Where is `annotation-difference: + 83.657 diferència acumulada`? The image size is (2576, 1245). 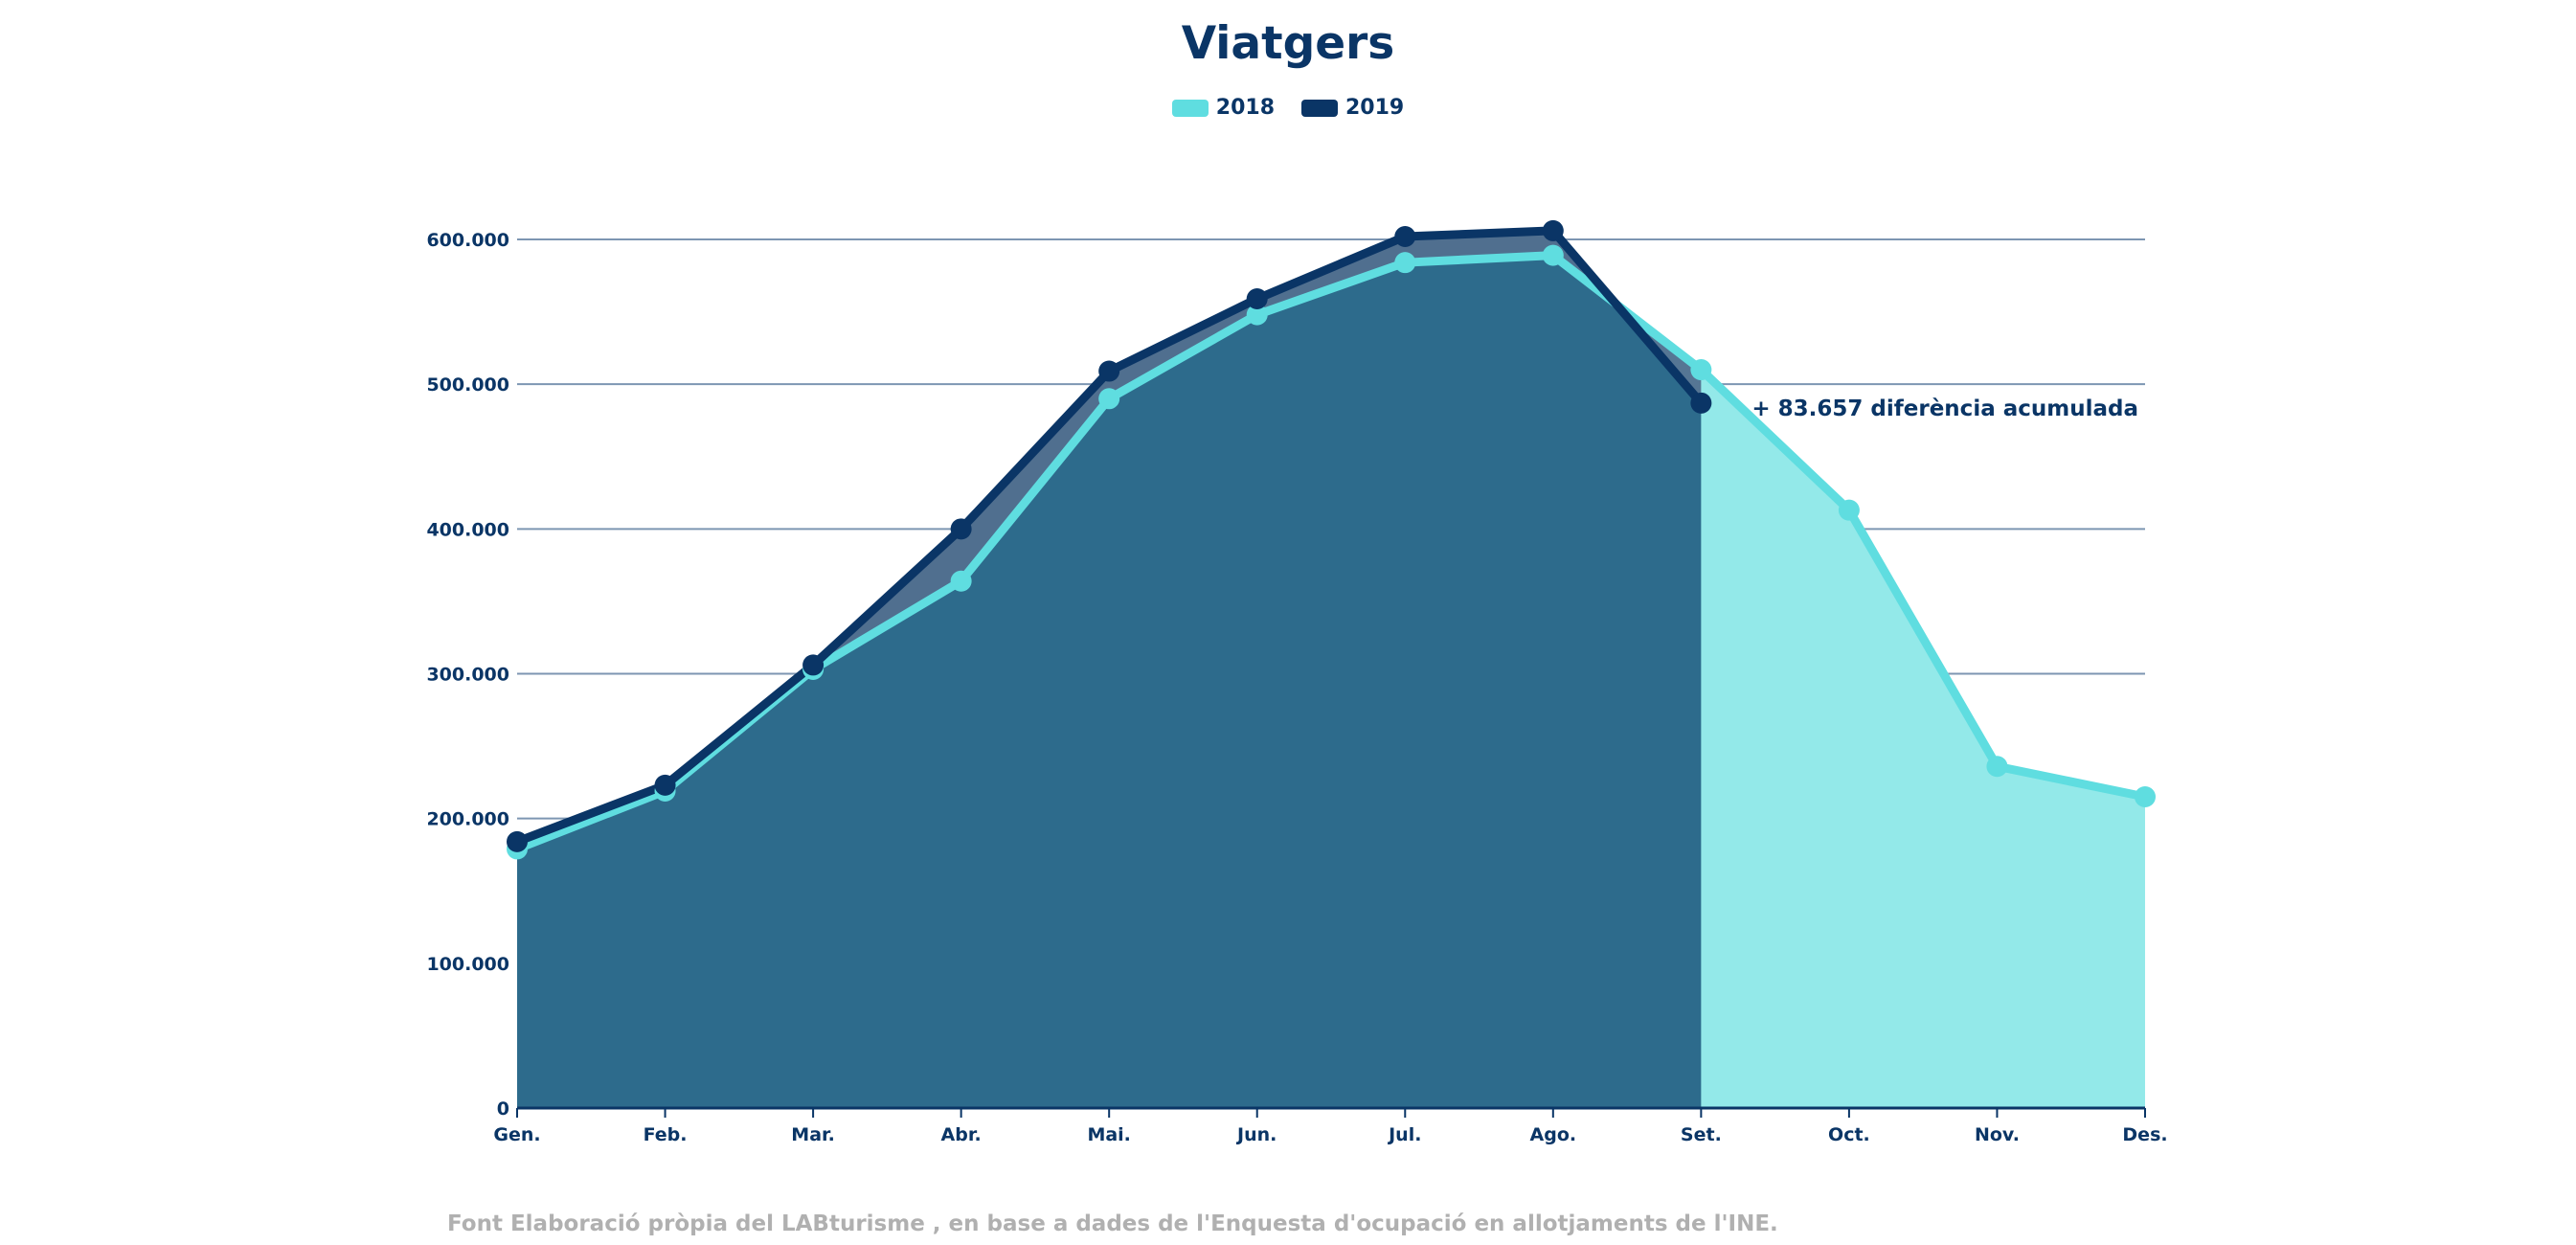
annotation-difference: + 83.657 diferència acumulada is located at coordinates (1944, 409).